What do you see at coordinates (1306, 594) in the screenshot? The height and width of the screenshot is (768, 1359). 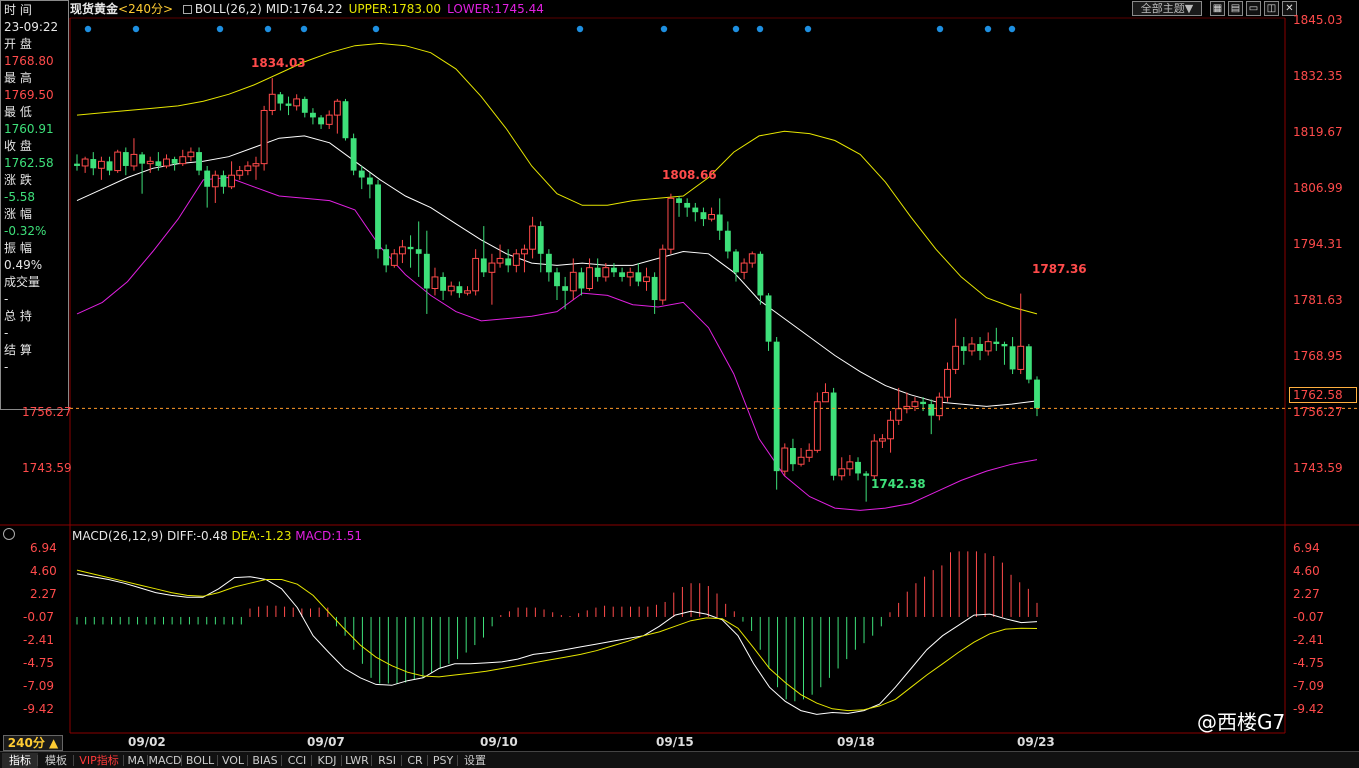 I see `macd-right-tick-label: 2.27` at bounding box center [1306, 594].